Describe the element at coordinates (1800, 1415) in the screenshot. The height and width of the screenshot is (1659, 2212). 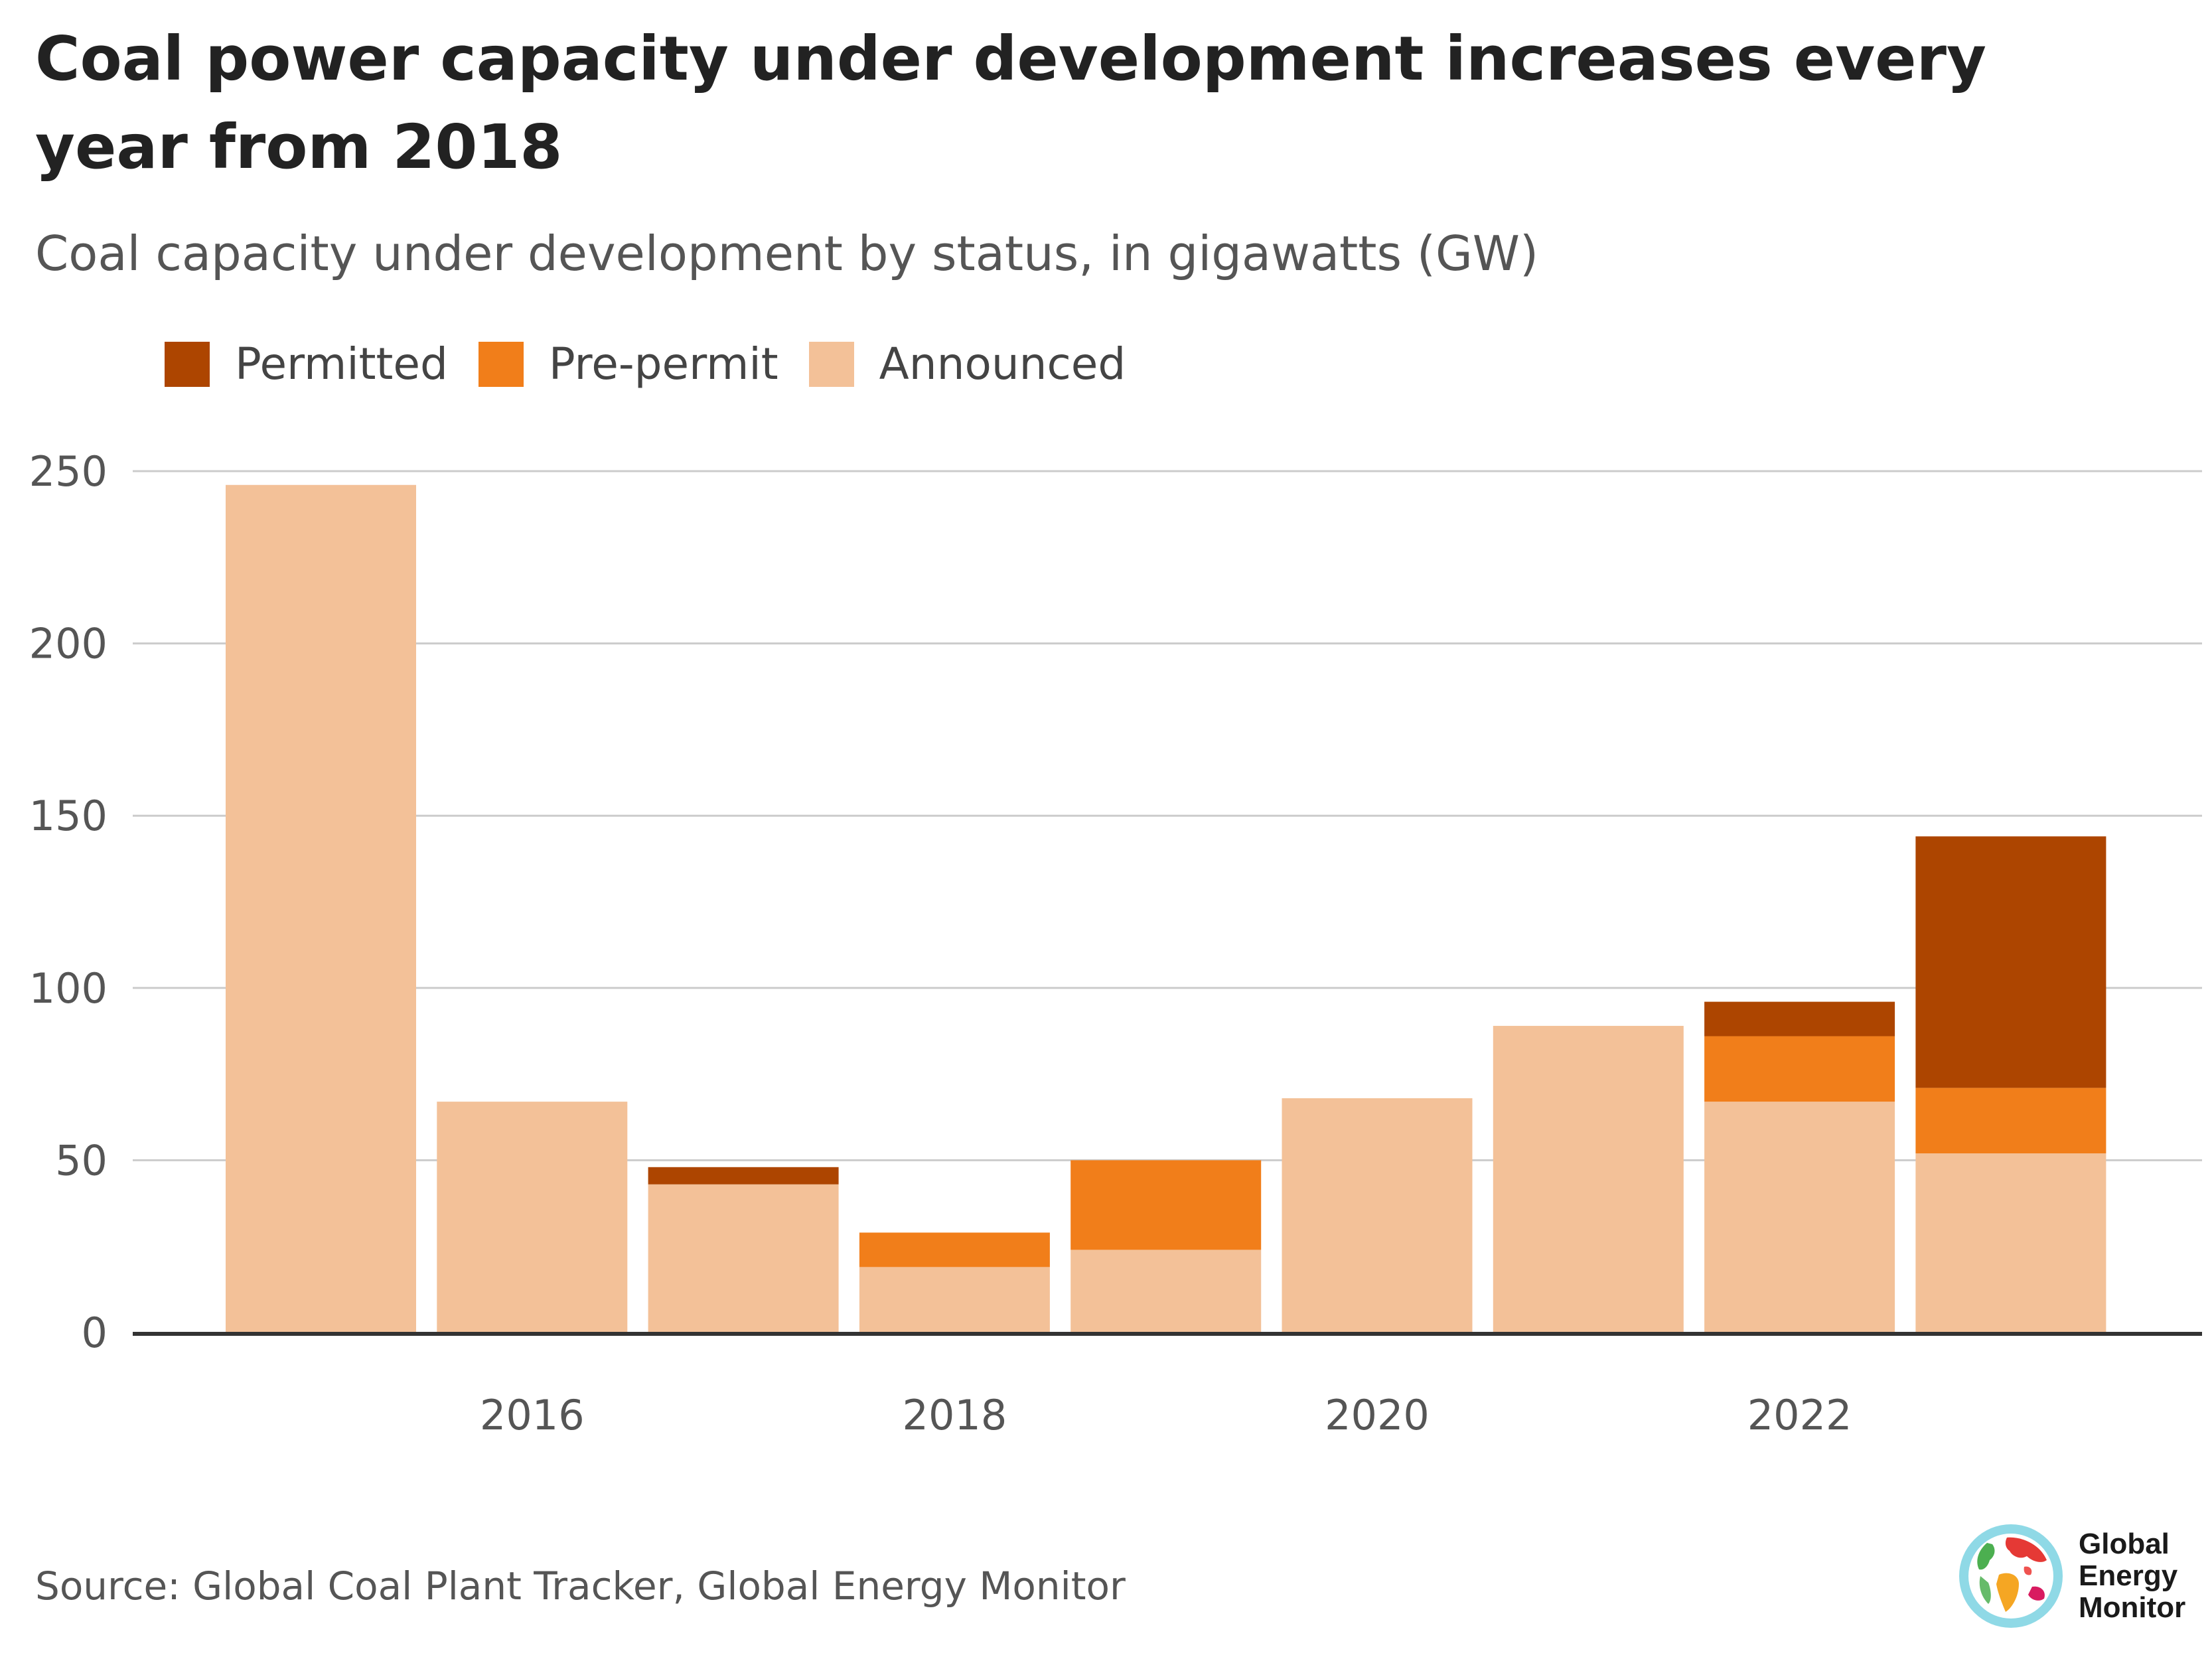
I see `x-tick-label: 2022` at that location.